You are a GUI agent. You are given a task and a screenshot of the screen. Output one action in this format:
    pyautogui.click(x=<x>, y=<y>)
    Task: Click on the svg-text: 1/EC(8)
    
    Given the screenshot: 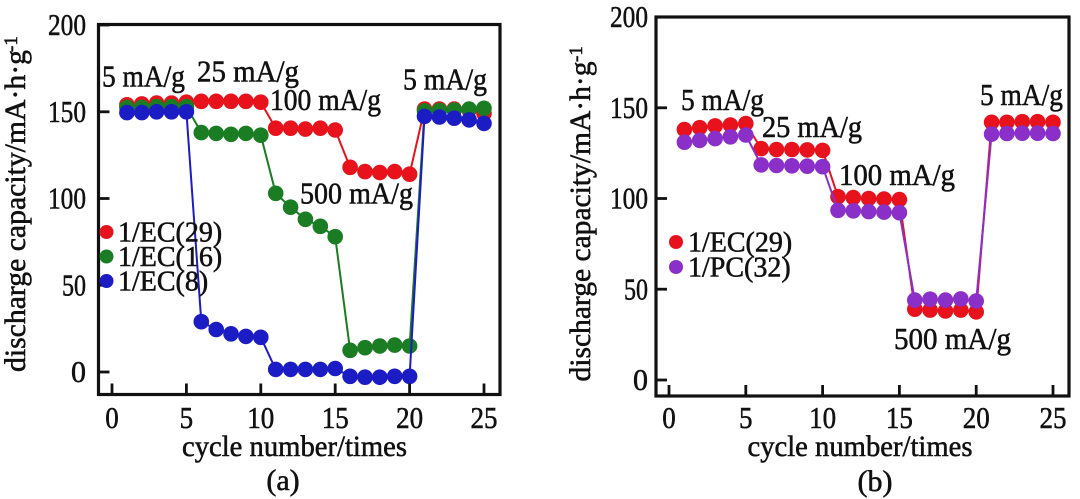 What is the action you would take?
    pyautogui.click(x=163, y=282)
    